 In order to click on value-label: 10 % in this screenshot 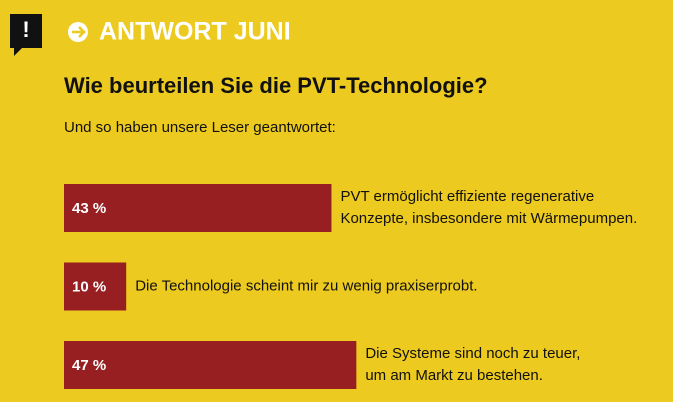, I will do `click(89, 286)`.